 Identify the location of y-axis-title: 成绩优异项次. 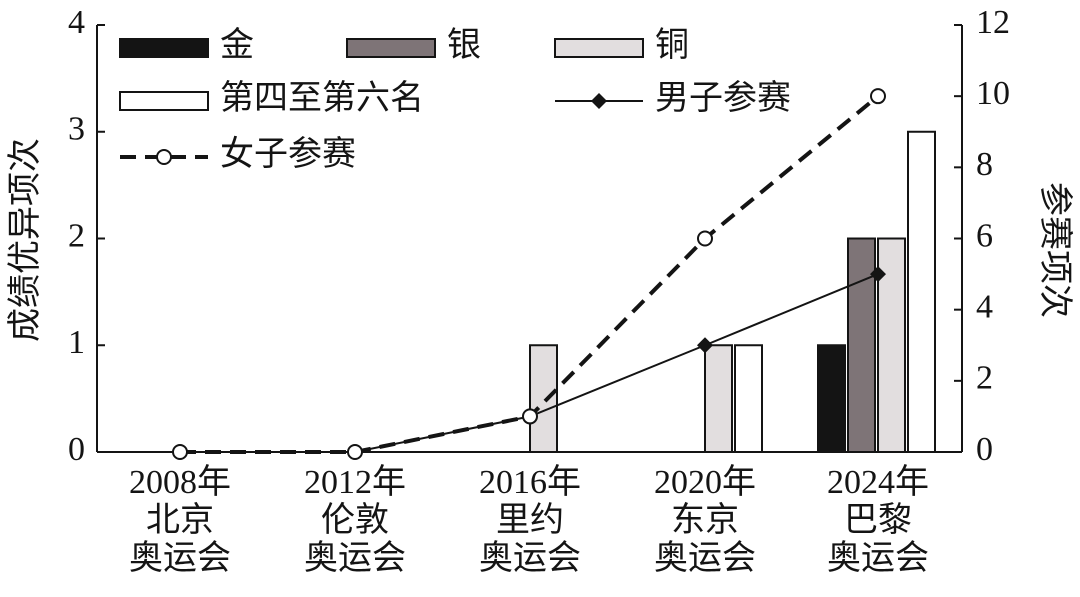
(25, 240).